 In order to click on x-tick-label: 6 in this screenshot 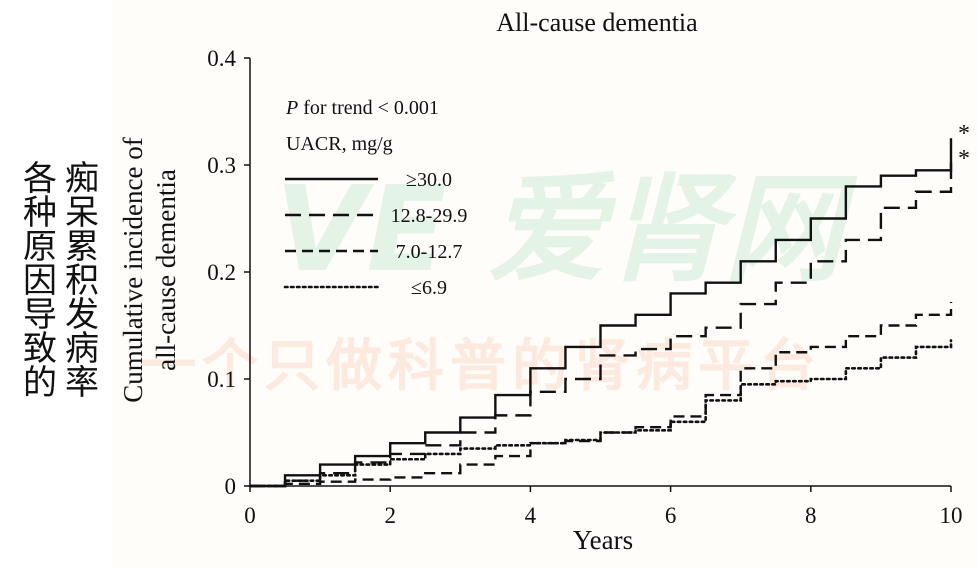, I will do `click(671, 515)`.